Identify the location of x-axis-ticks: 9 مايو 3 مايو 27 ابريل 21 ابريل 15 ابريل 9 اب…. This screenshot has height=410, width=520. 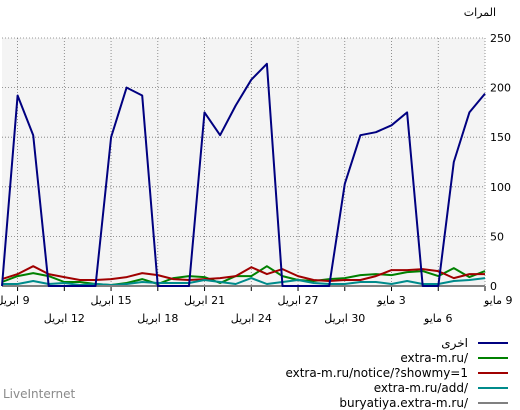
(256, 305).